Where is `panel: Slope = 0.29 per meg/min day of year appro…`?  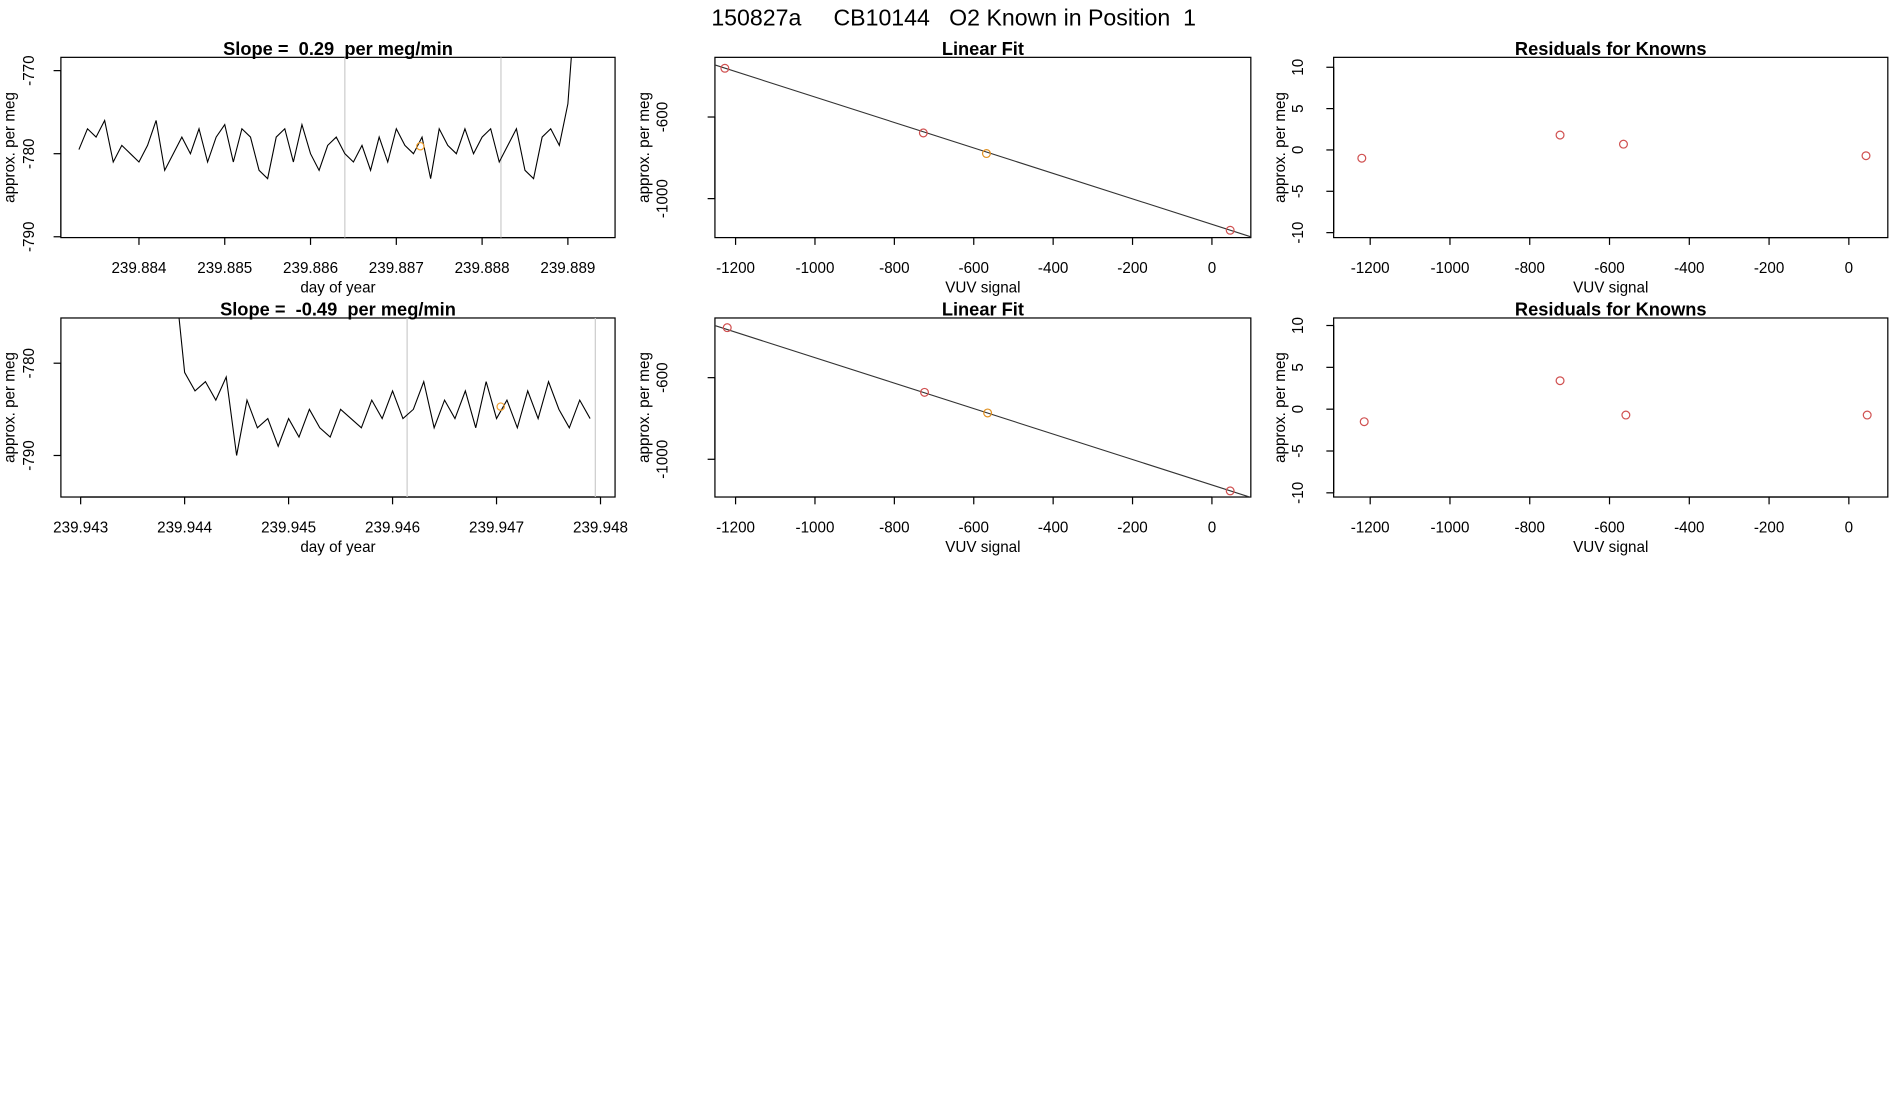 panel: Slope = 0.29 per meg/min day of year appro… is located at coordinates (309, 167).